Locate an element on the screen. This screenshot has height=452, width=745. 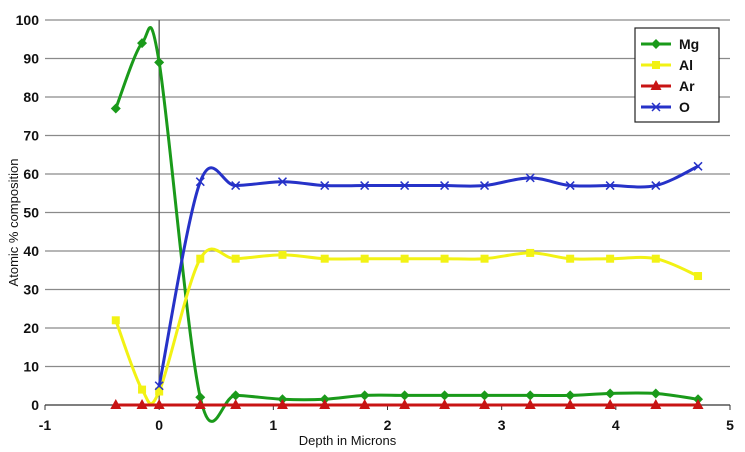
x-axis-title: Depth in Microns is located at coordinates (348, 440).